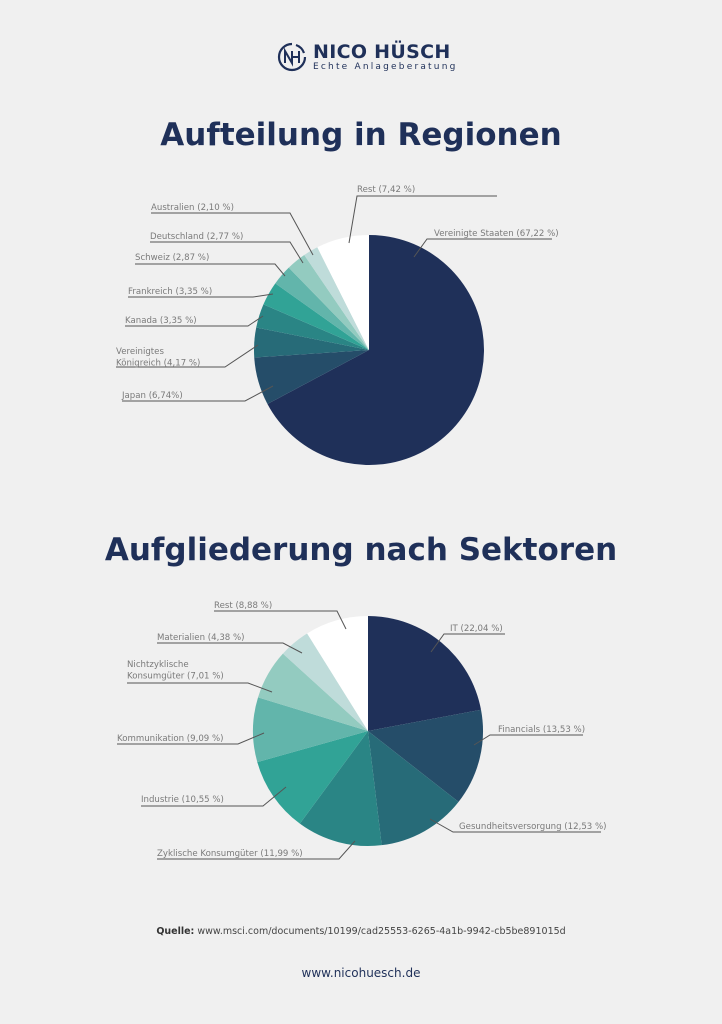 Image resolution: width=722 pixels, height=1024 pixels. What do you see at coordinates (175, 677) in the screenshot?
I see `sectors-slice-label: Konsumgüter (7,01 %)` at bounding box center [175, 677].